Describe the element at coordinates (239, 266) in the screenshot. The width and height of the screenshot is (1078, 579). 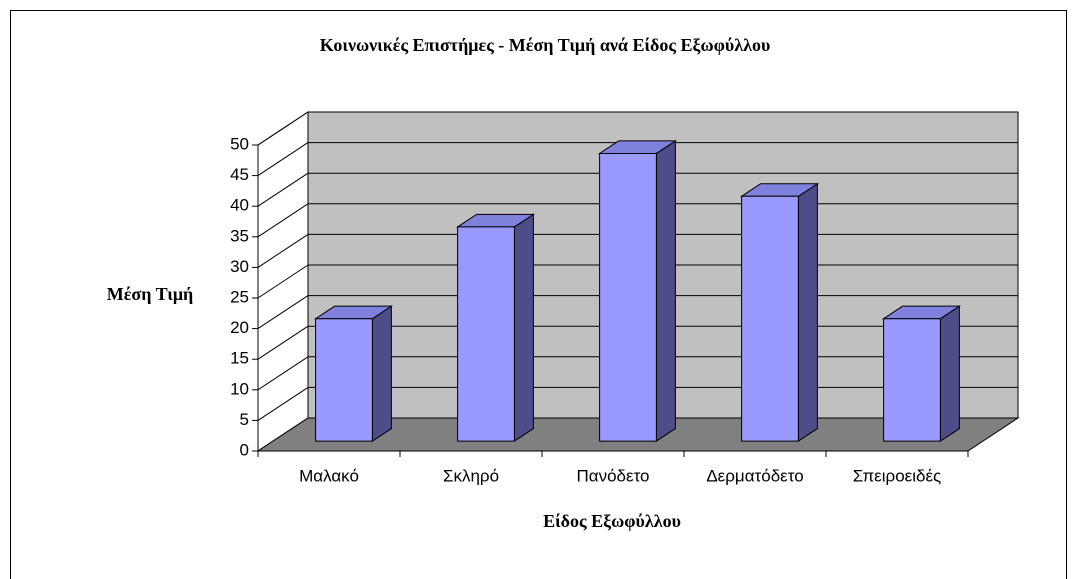
I see `y-tick-label: 30` at that location.